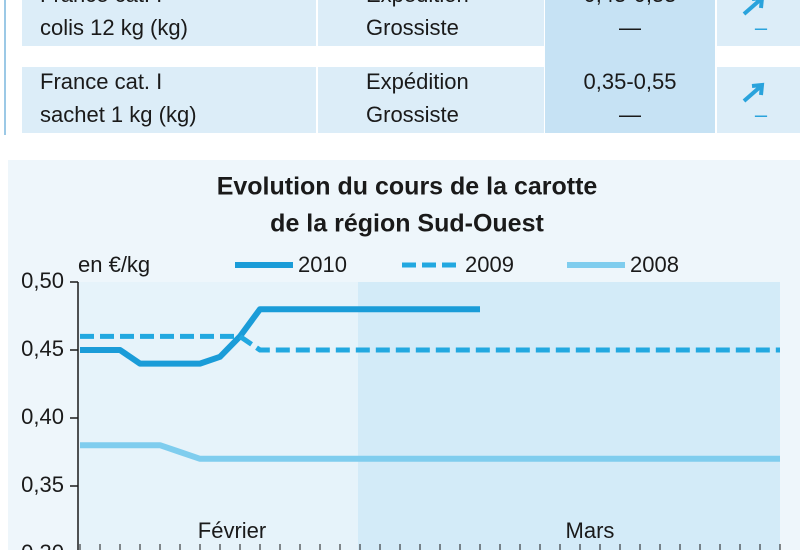  Describe the element at coordinates (407, 187) in the screenshot. I see `chart-title: Evolution du cours de la carotte` at that location.